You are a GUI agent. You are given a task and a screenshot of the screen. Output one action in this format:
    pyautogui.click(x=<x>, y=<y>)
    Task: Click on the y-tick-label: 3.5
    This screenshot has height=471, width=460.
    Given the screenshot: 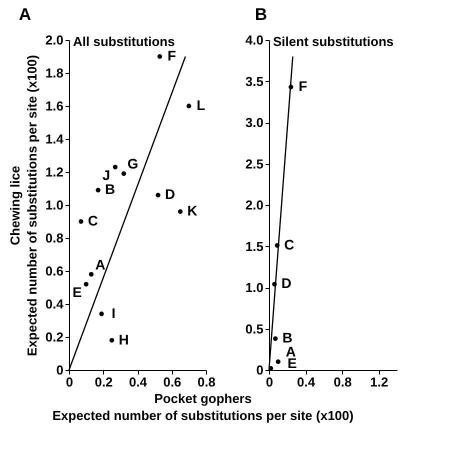 What is the action you would take?
    pyautogui.click(x=254, y=81)
    